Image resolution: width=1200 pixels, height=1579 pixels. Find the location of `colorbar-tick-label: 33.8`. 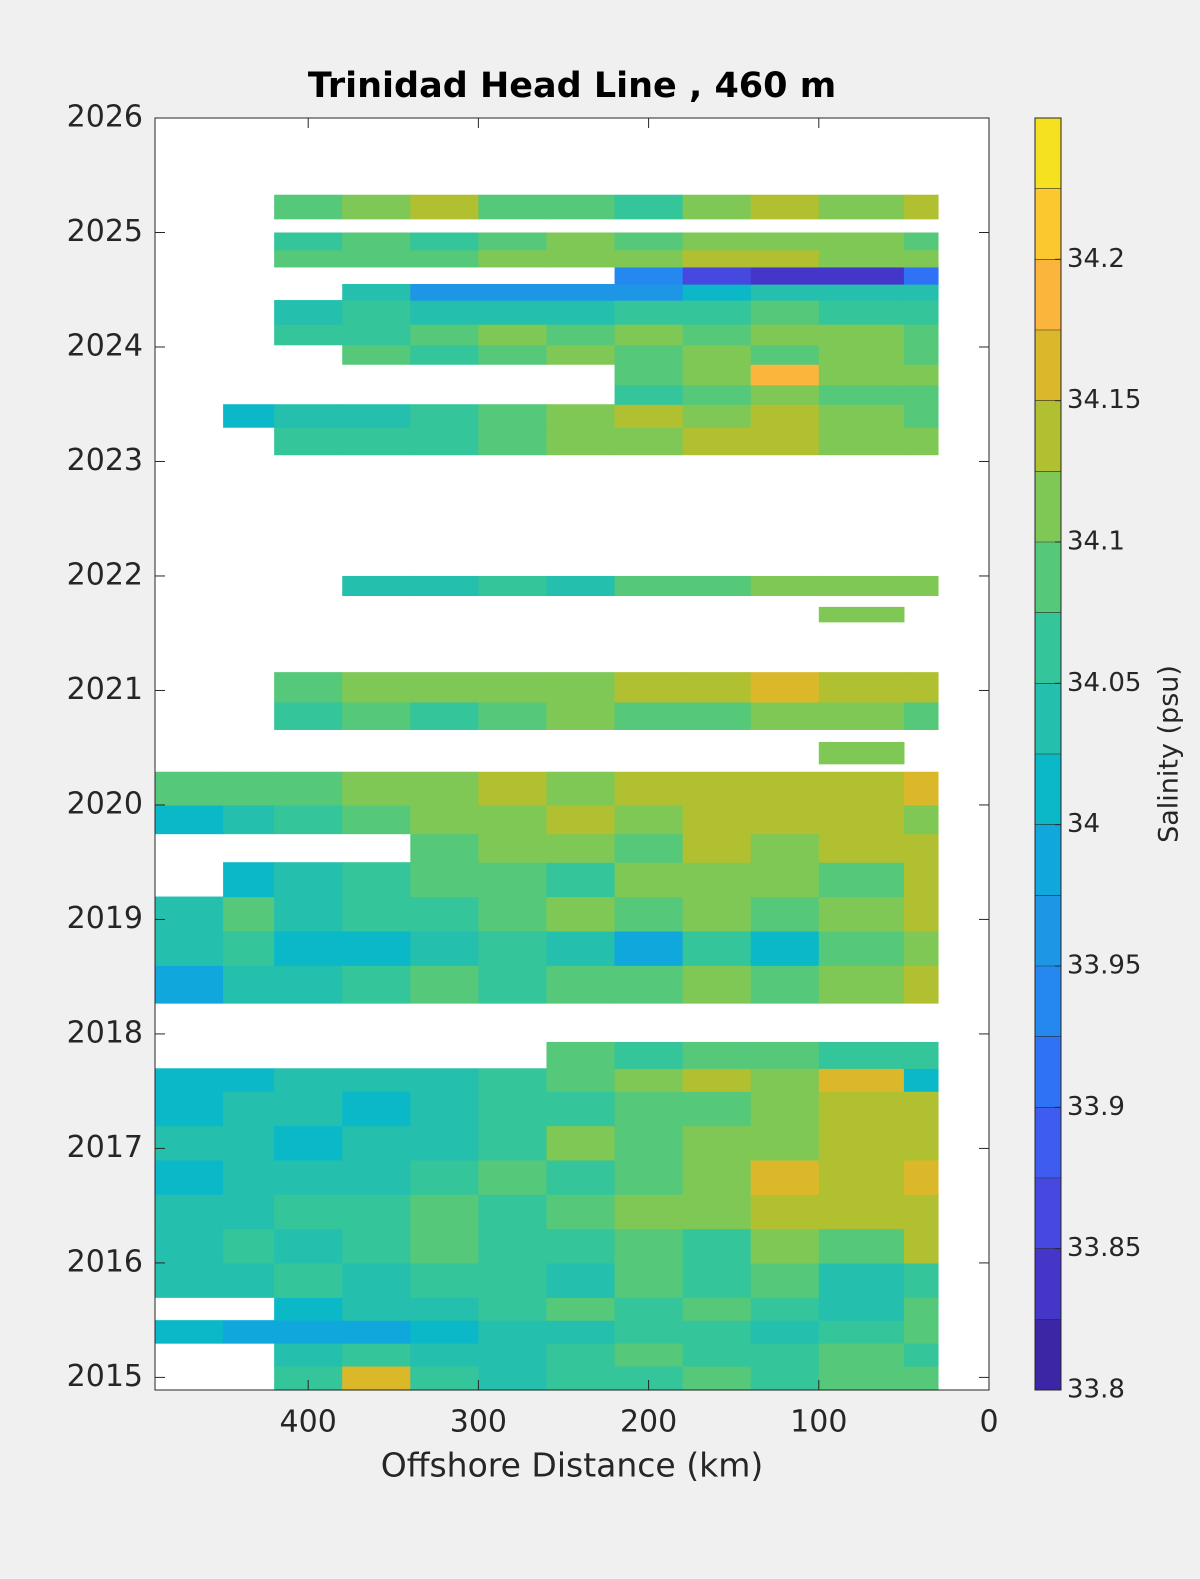

colorbar-tick-label: 33.8 is located at coordinates (1096, 1390).